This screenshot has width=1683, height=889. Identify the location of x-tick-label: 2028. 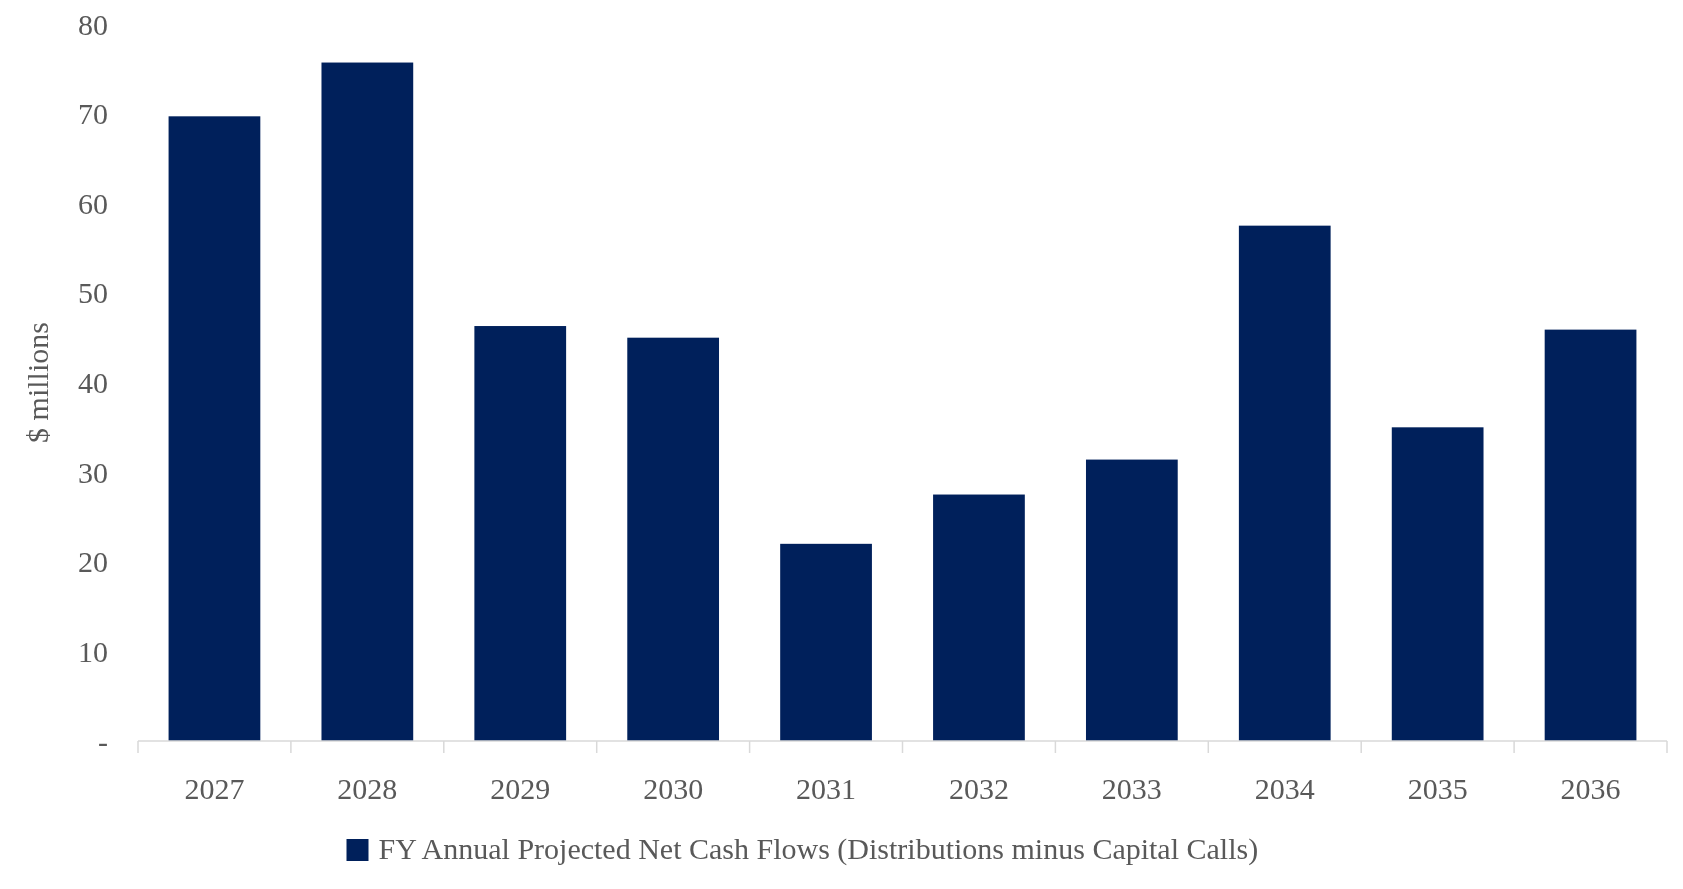
(367, 788).